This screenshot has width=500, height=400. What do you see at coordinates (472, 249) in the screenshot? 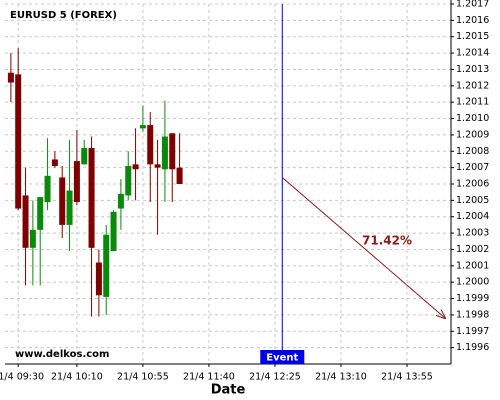
I see `y-tick-label: 1.2002` at bounding box center [472, 249].